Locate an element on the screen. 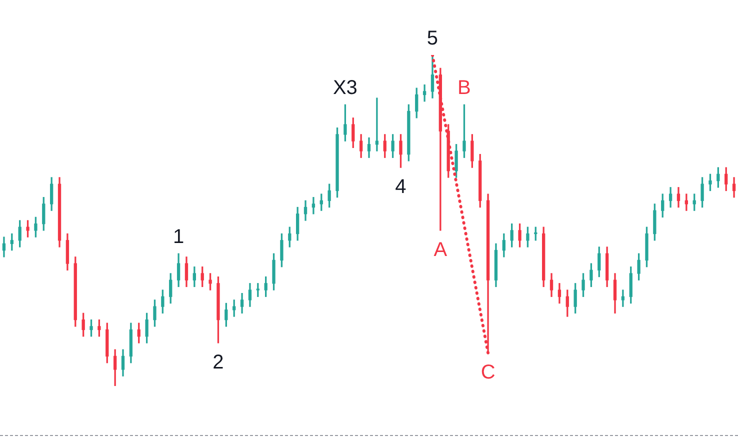 This screenshot has width=738, height=448. annotation: 2 is located at coordinates (218, 362).